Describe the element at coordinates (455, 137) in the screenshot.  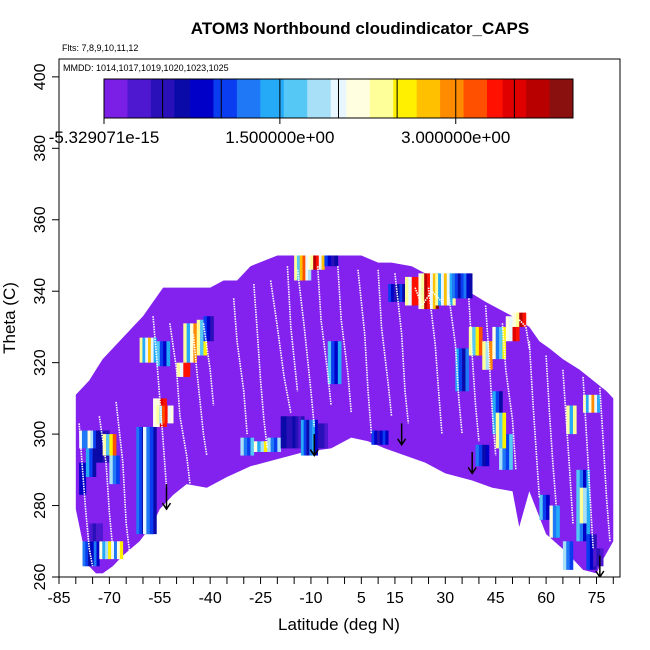
I see `colorbar-tick-label: 3.000000e+00` at that location.